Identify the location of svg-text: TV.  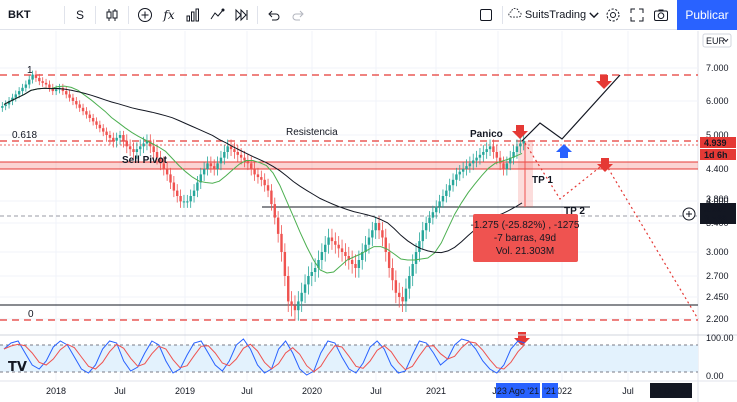
(17, 367).